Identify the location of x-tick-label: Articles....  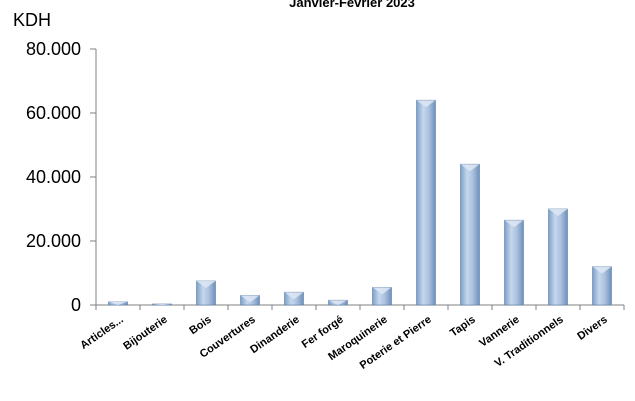
(101, 333).